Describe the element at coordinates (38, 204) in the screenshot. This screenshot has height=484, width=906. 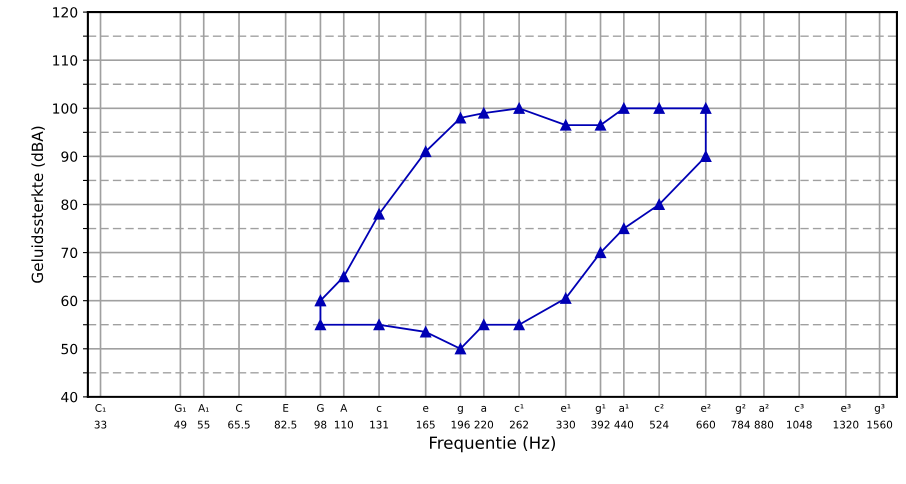
I see `y-axis-title: Geluidssterkte (dBA)` at that location.